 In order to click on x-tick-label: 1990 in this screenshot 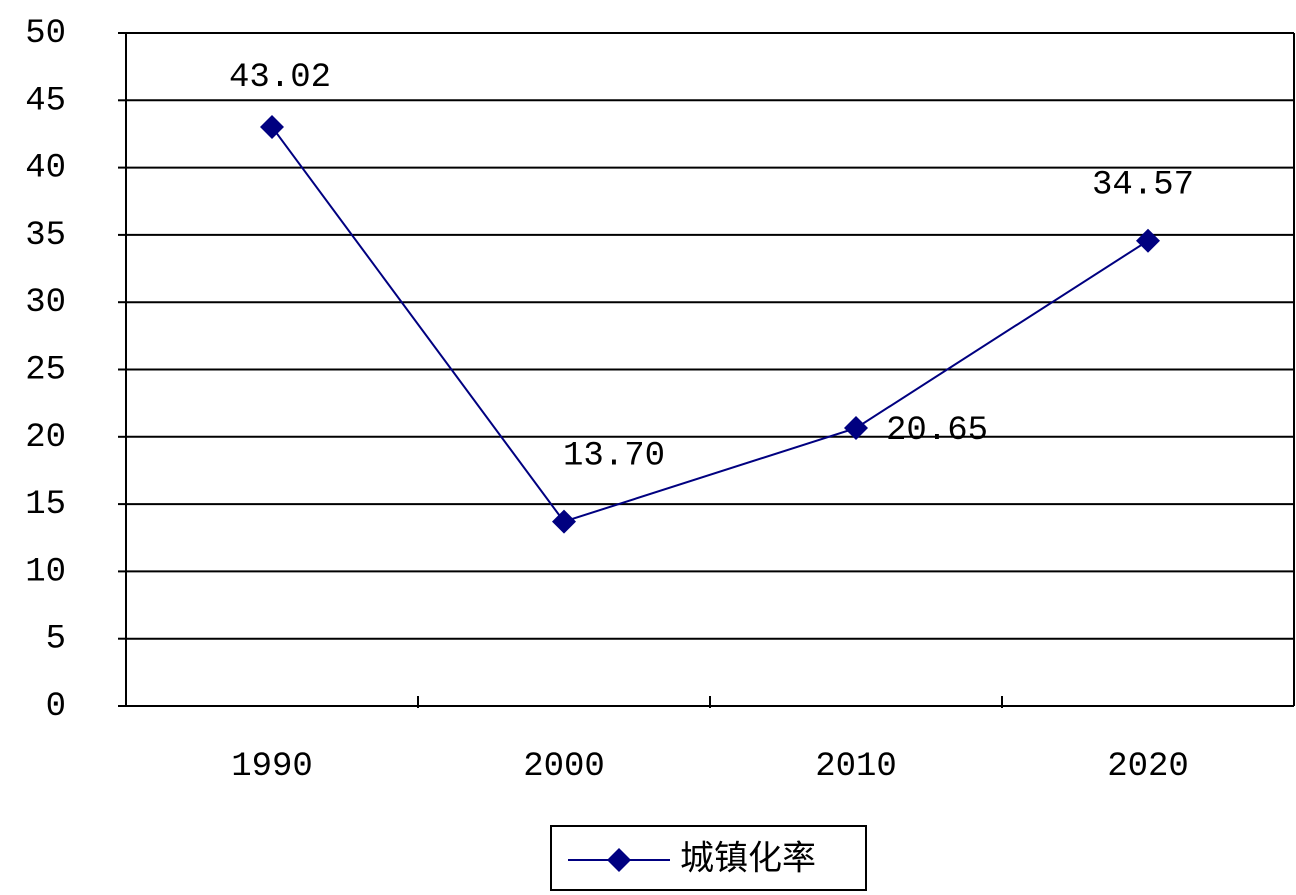, I will do `click(272, 767)`.